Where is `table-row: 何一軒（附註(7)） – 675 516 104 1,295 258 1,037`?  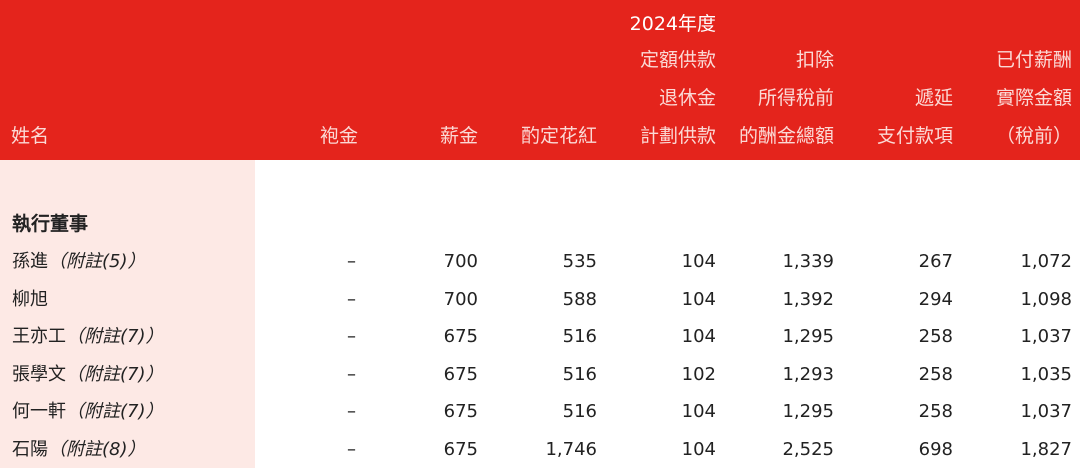
table-row: 何一軒（附註(7)） – 675 516 104 1,295 258 1,037 is located at coordinates (540, 411).